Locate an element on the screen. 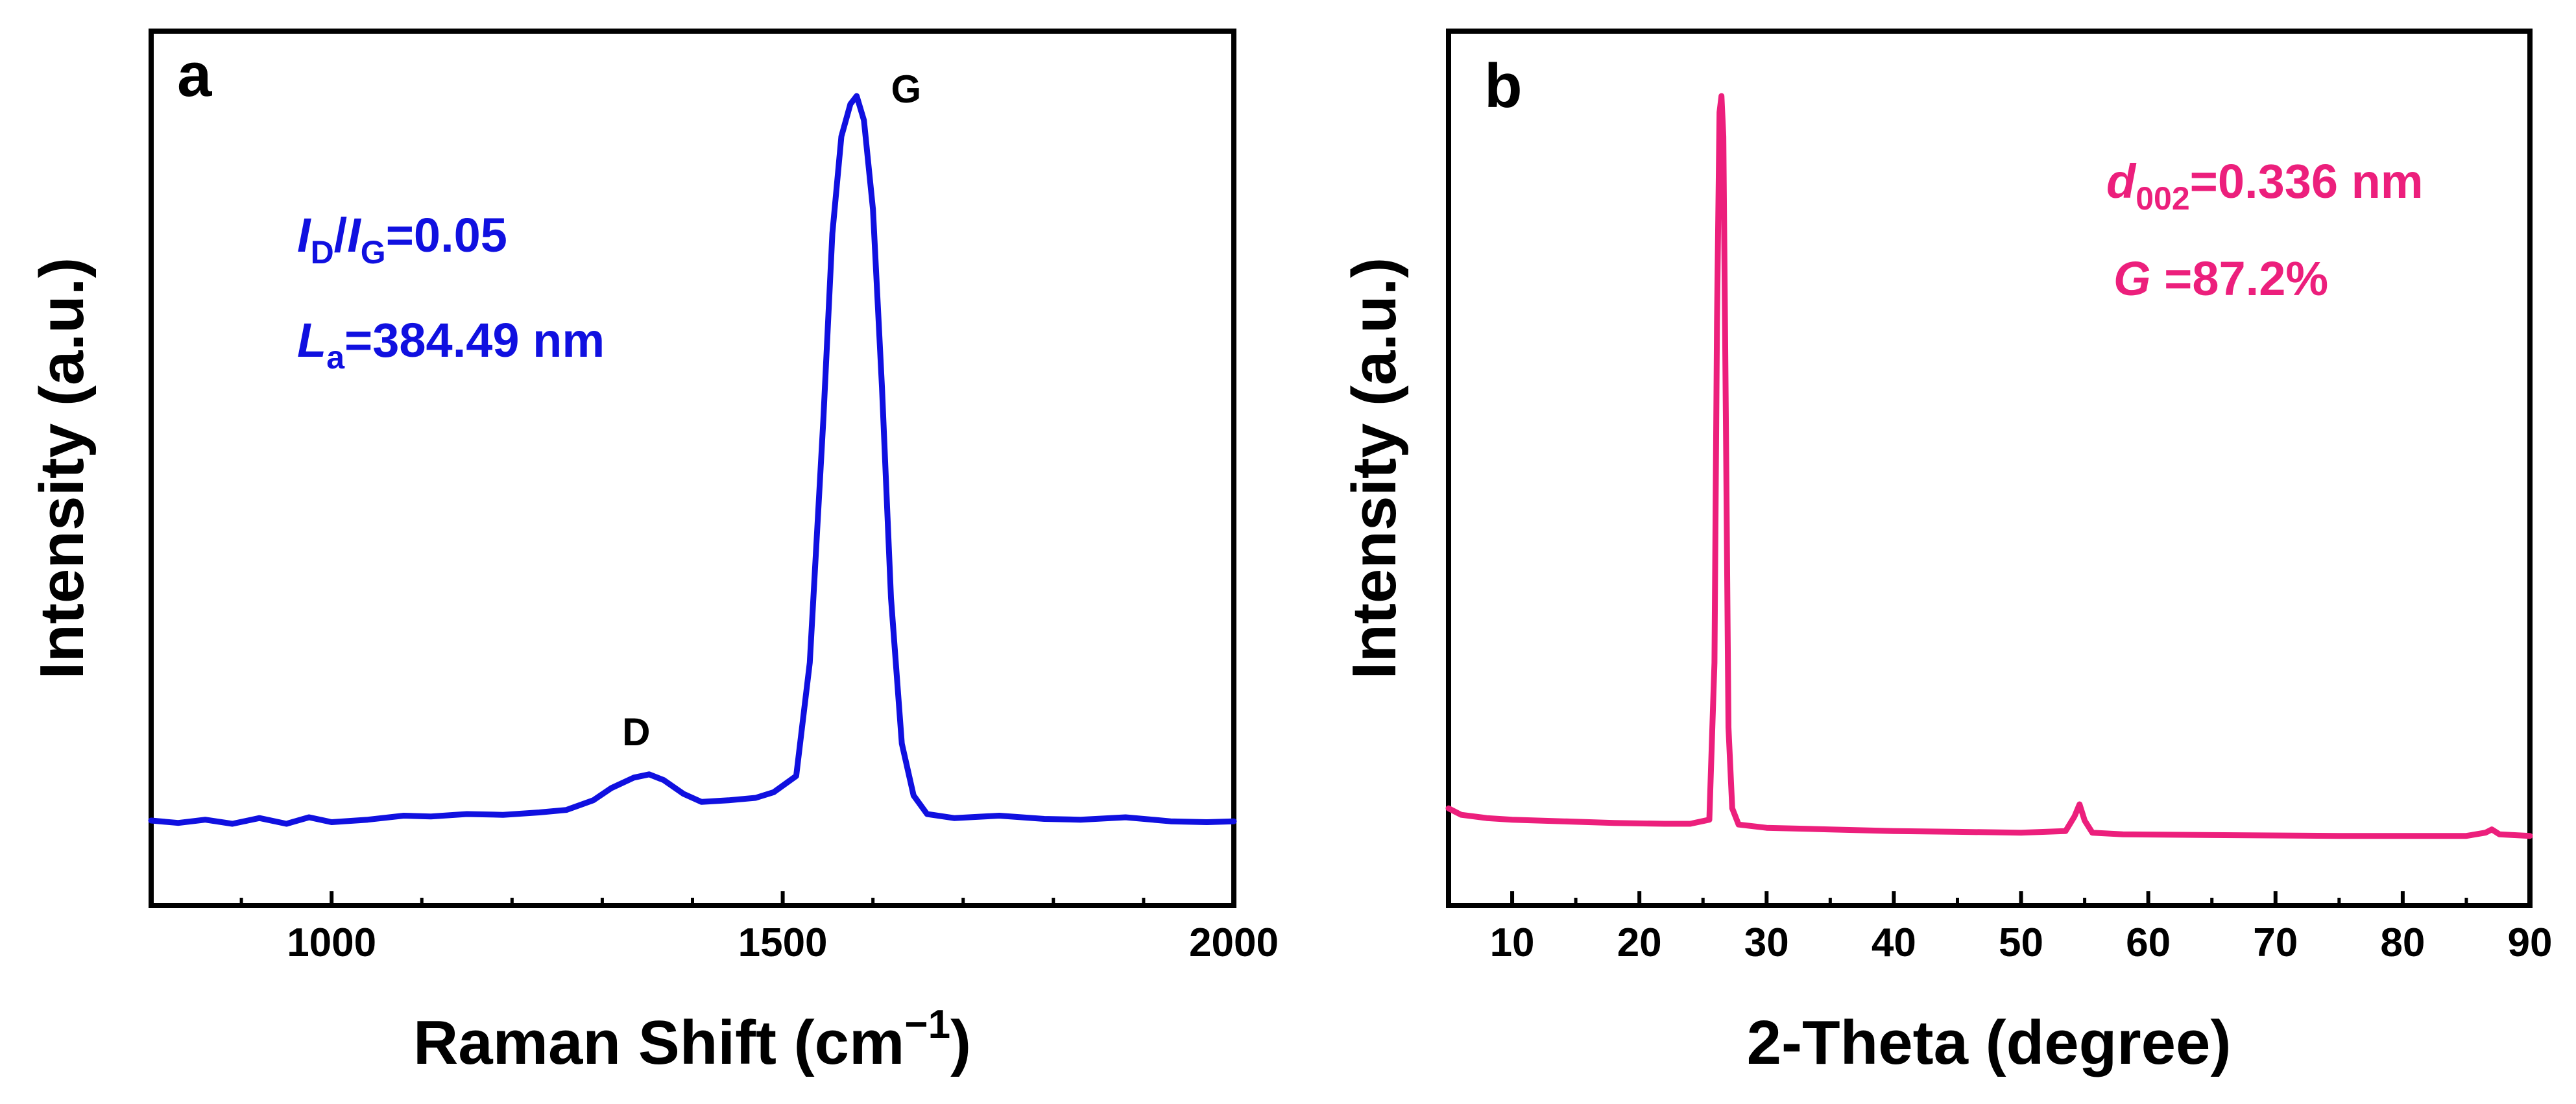 The height and width of the screenshot is (1104, 2576). tick-label-80: 80 is located at coordinates (2402, 943).